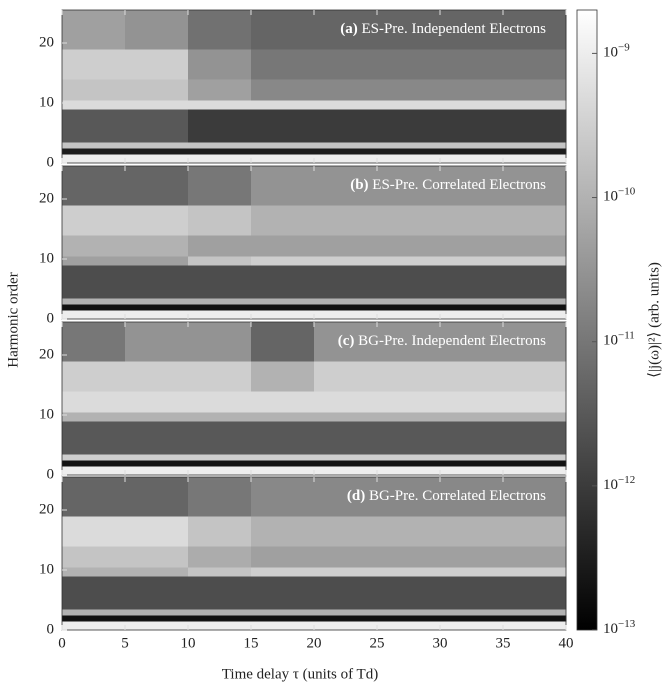  Describe the element at coordinates (619, 339) in the screenshot. I see `colorbar-tick-label: 10−11` at that location.